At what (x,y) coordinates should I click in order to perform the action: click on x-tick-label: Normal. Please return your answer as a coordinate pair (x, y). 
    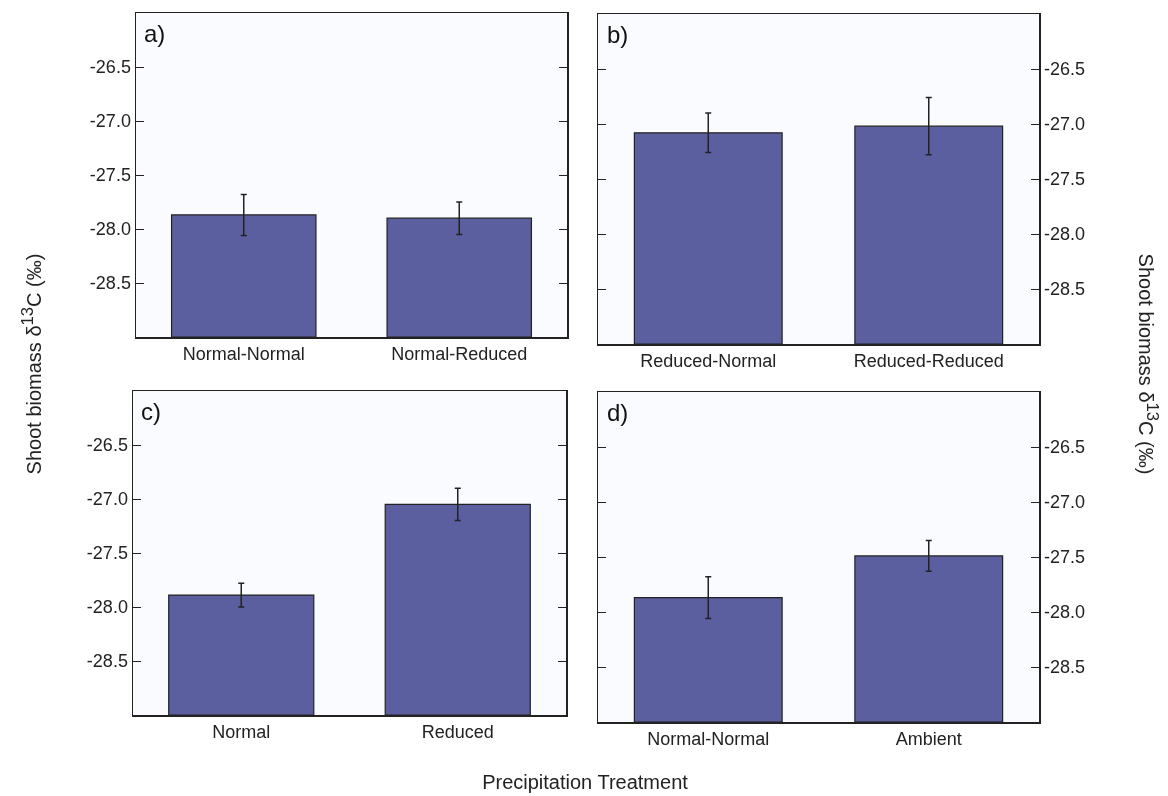
    Looking at the image, I should click on (241, 732).